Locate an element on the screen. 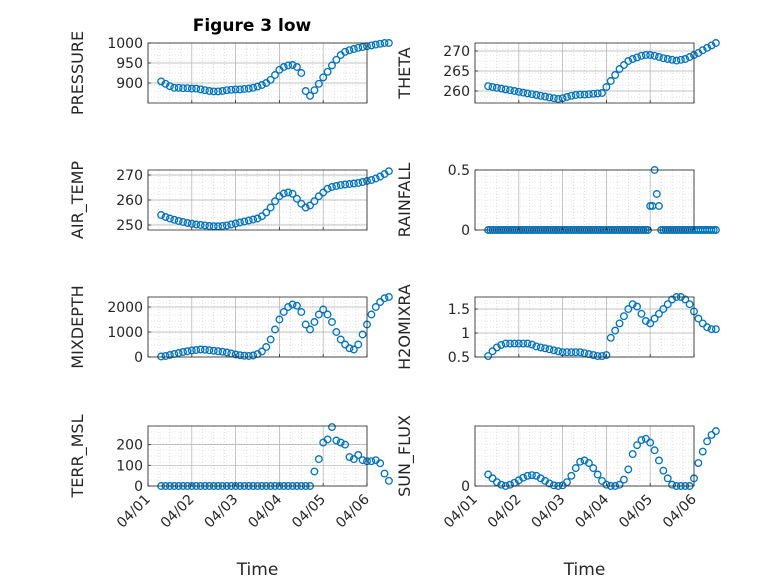 The image size is (778, 583). series-points is located at coordinates (275, 327).